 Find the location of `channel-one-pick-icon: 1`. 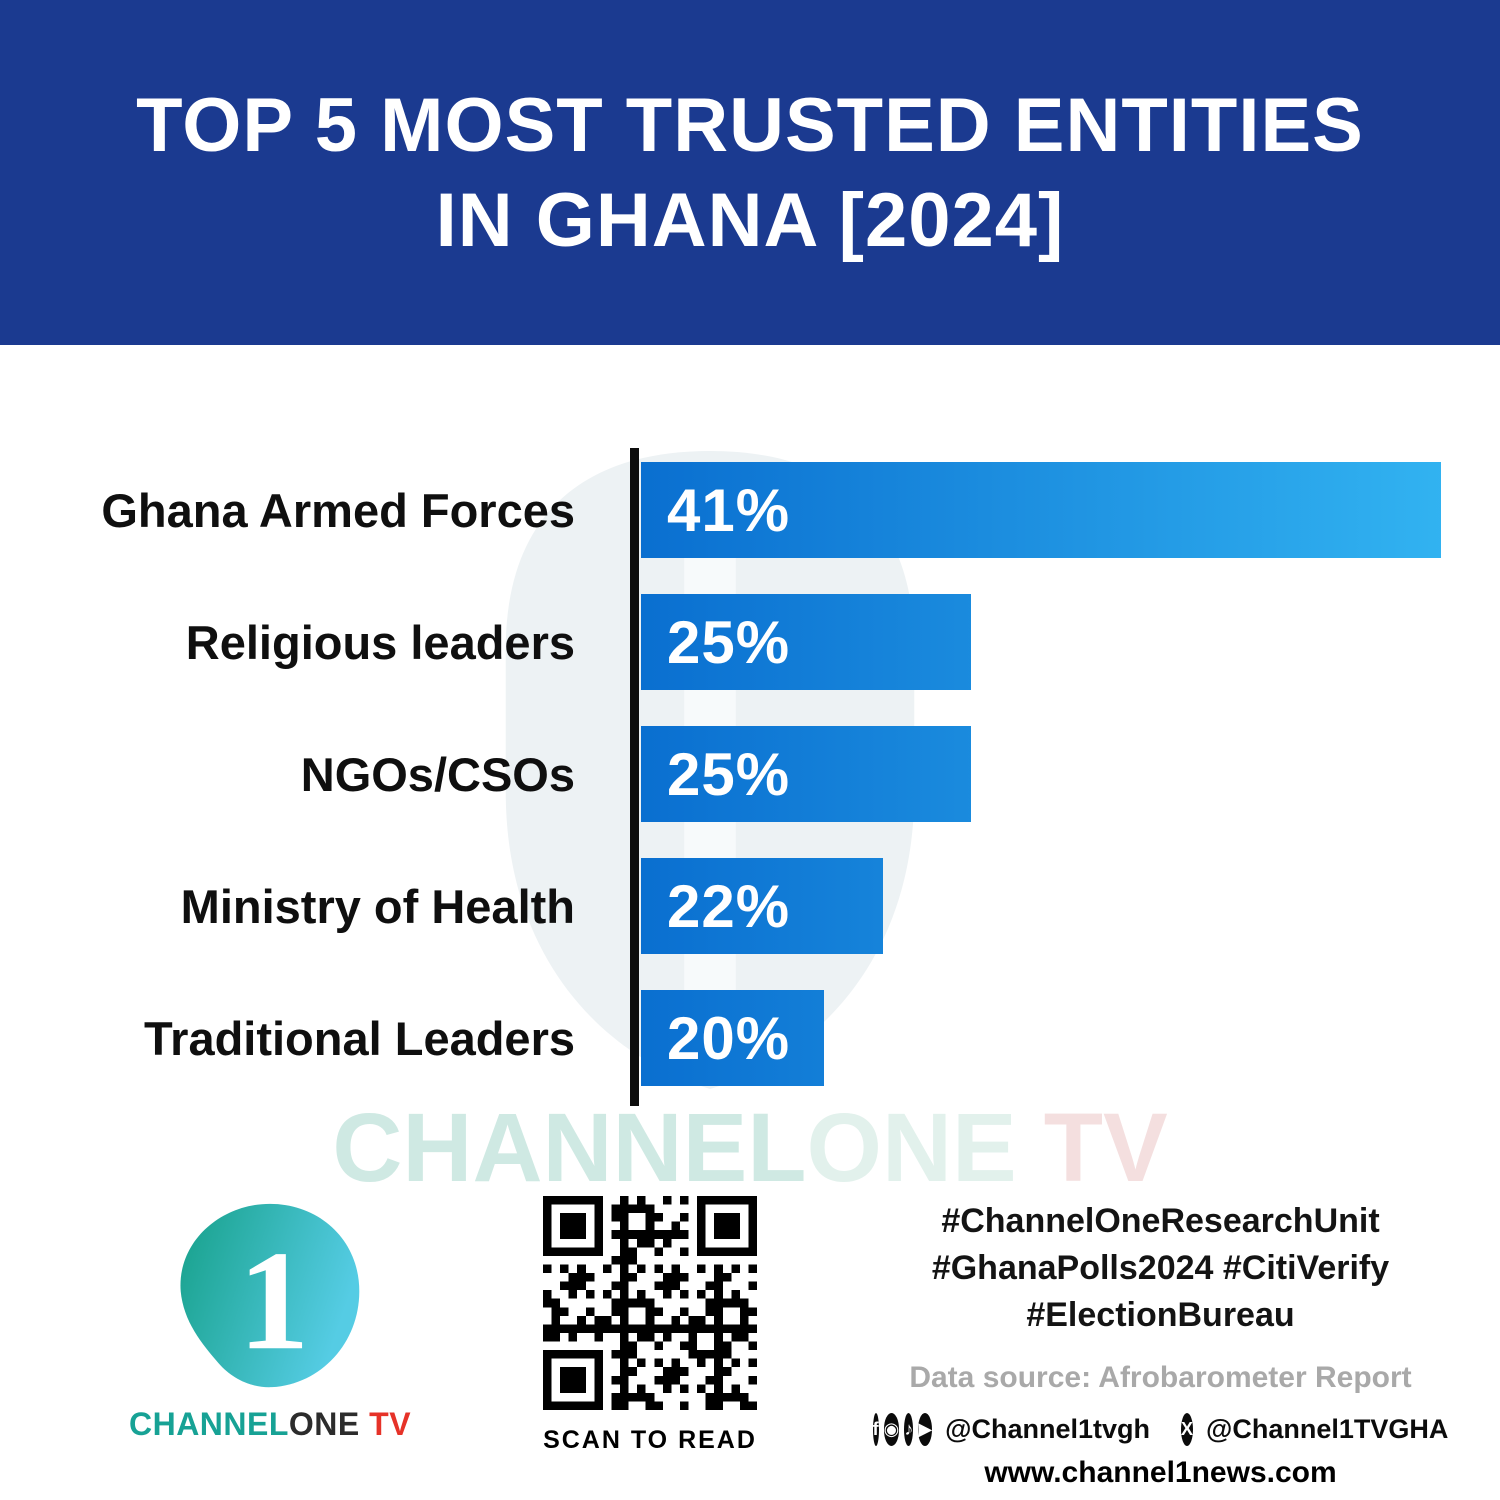

channel-one-pick-icon: 1 is located at coordinates (270, 1295).